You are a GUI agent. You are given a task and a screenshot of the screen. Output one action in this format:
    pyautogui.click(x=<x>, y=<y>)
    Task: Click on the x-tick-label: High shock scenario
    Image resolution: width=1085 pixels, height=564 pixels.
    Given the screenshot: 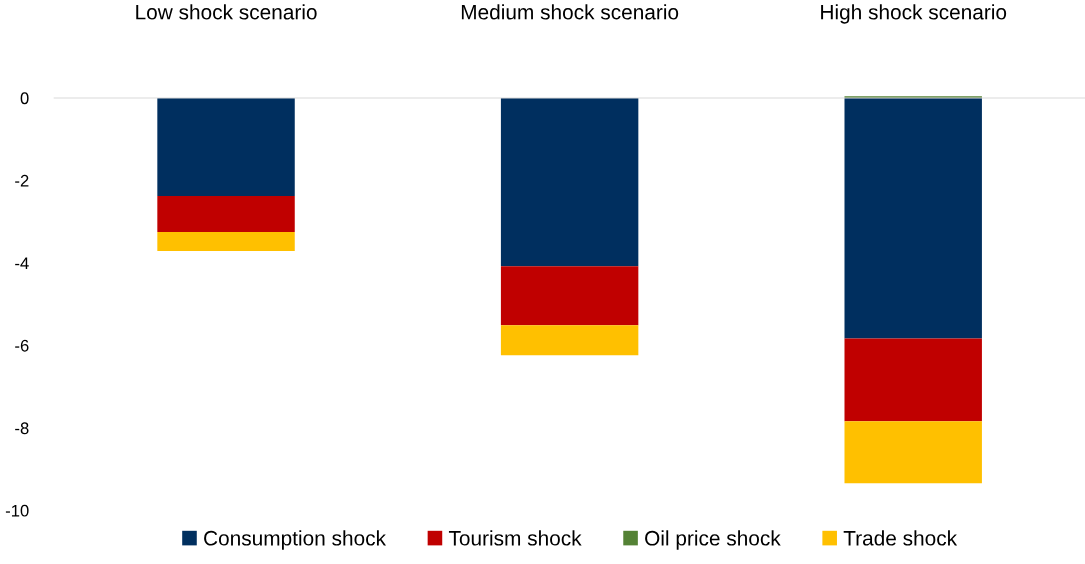 What is the action you would take?
    pyautogui.click(x=914, y=14)
    